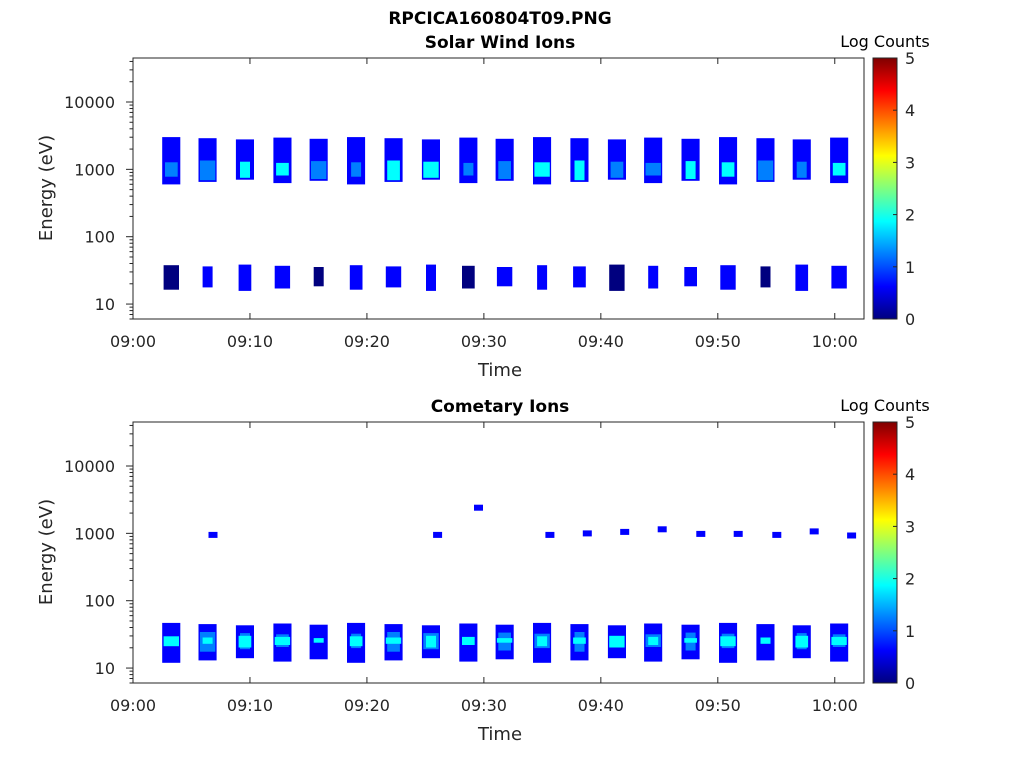 The height and width of the screenshot is (768, 1024). Describe the element at coordinates (500, 43) in the screenshot. I see `panel-title: Solar Wind Ions` at that location.